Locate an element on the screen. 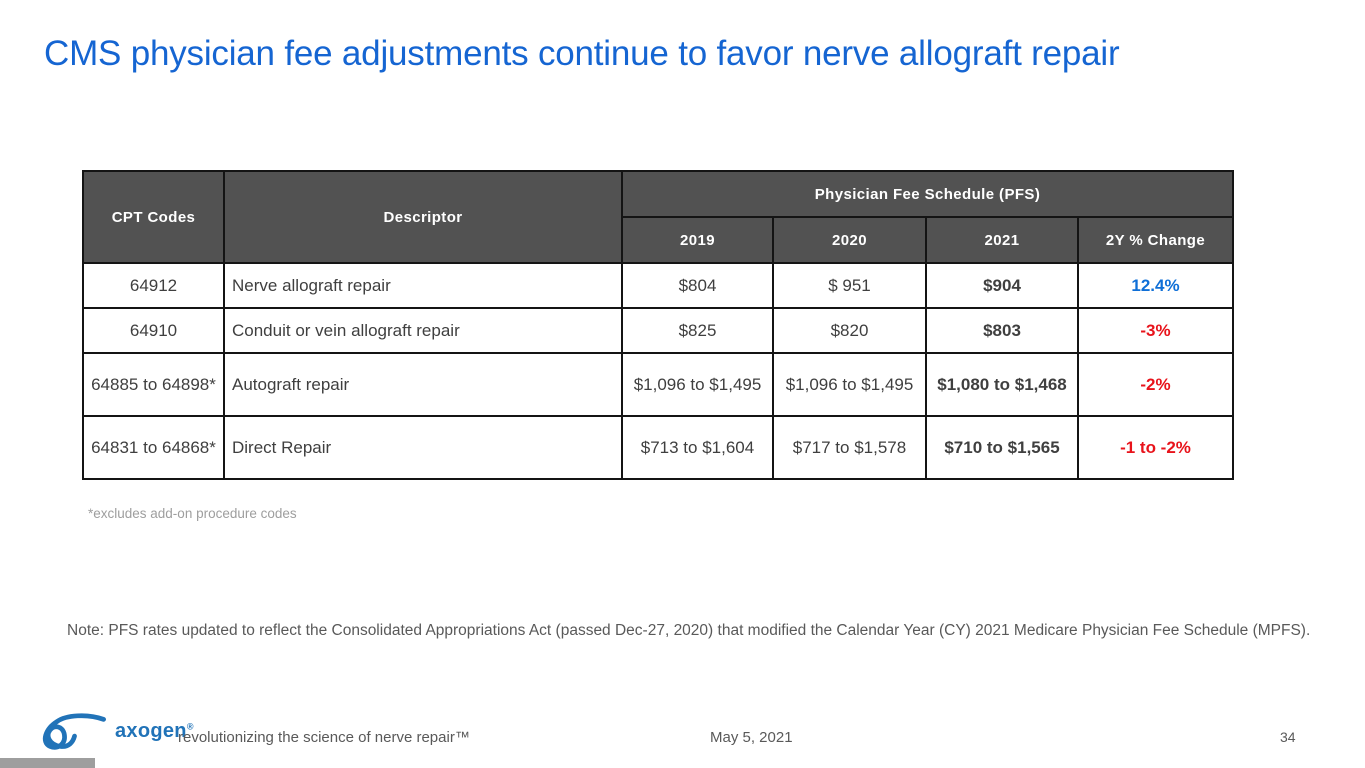 The width and height of the screenshot is (1365, 768). cell-2019: $804 is located at coordinates (697, 285).